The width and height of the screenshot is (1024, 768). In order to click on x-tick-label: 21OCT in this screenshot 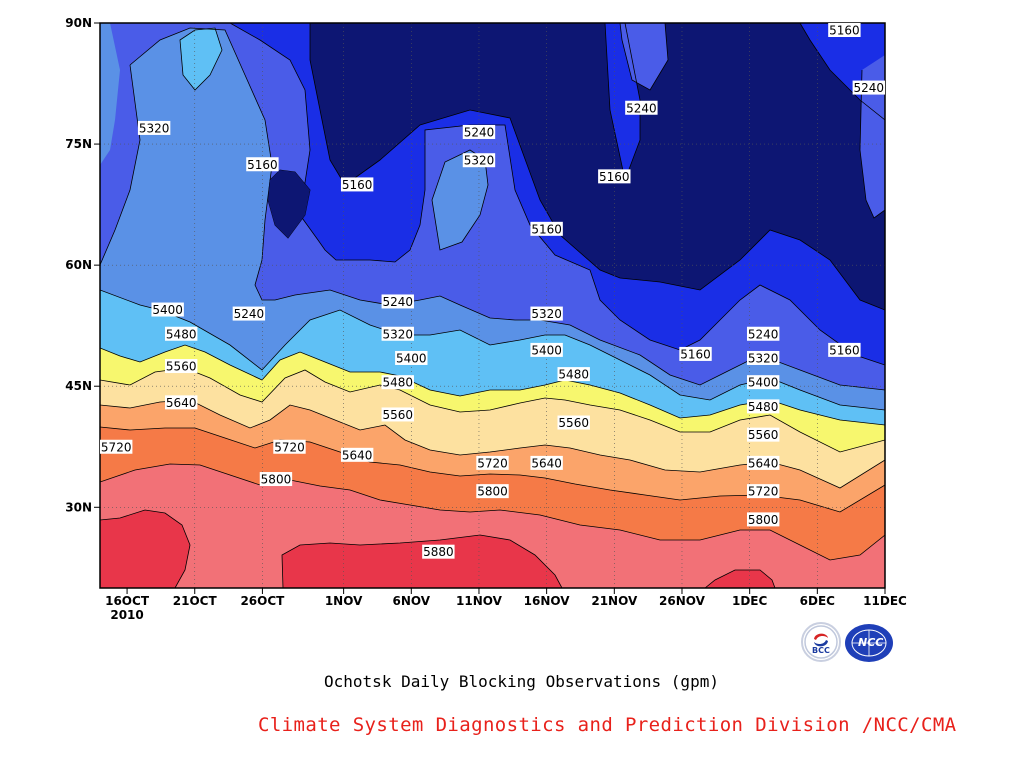, I will do `click(195, 601)`.